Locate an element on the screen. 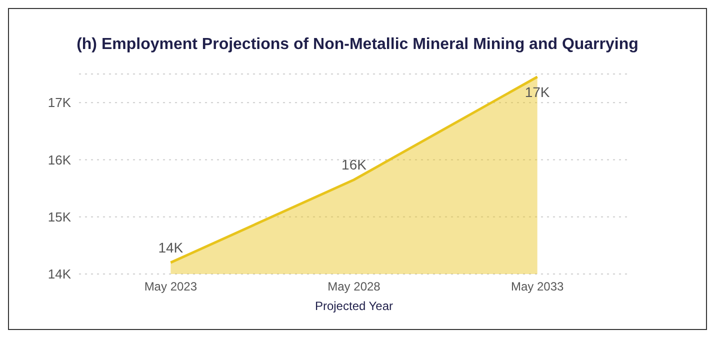 This screenshot has height=352, width=715. data-label: 14K is located at coordinates (171, 248).